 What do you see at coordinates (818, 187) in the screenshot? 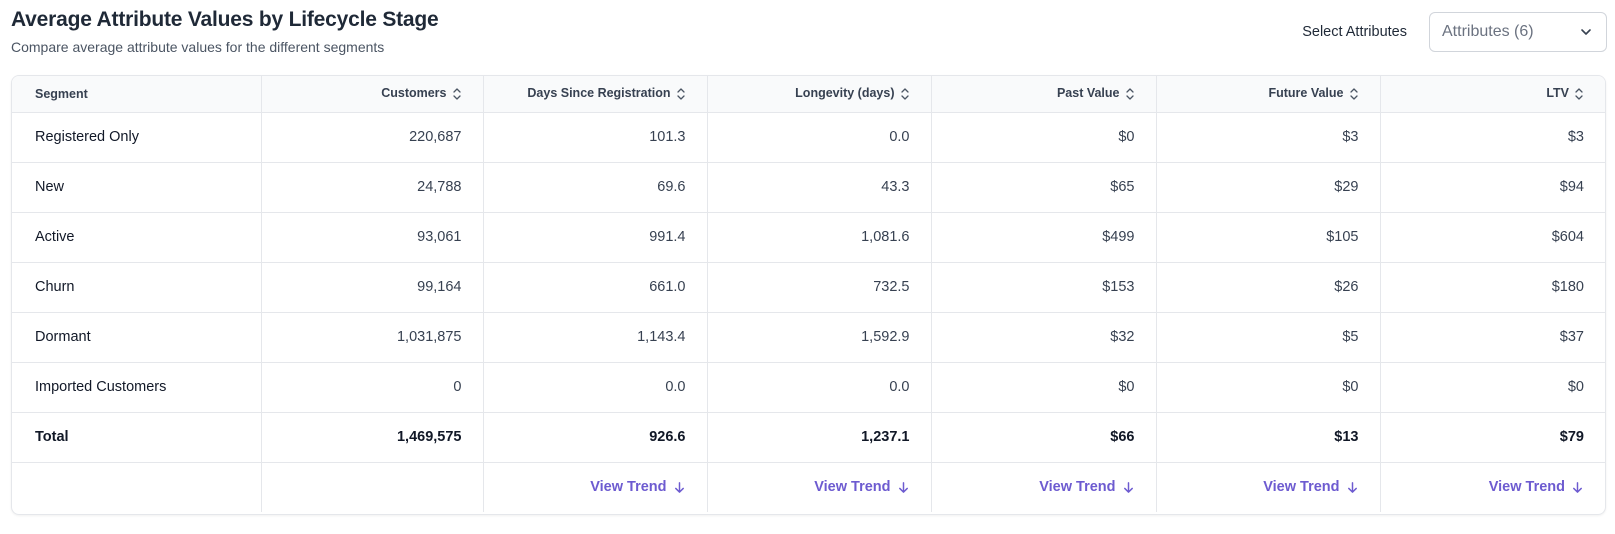
I see `longevity-cell: 43.3` at bounding box center [818, 187].